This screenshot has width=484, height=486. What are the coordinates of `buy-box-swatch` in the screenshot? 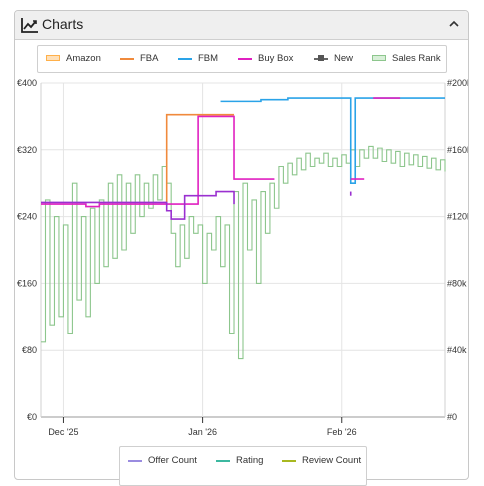 It's located at (245, 59).